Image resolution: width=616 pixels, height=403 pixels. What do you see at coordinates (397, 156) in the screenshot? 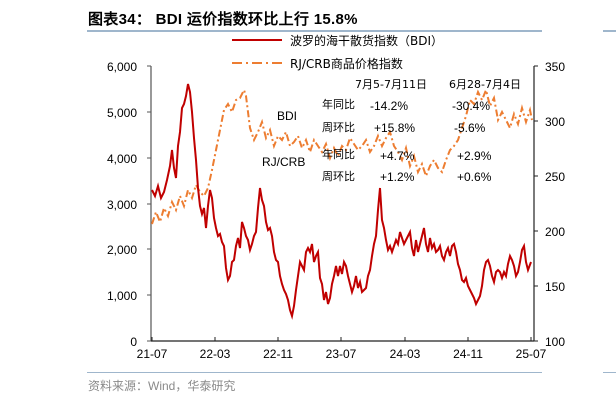
I see `crb-yoy-current: +4.7%` at bounding box center [397, 156].